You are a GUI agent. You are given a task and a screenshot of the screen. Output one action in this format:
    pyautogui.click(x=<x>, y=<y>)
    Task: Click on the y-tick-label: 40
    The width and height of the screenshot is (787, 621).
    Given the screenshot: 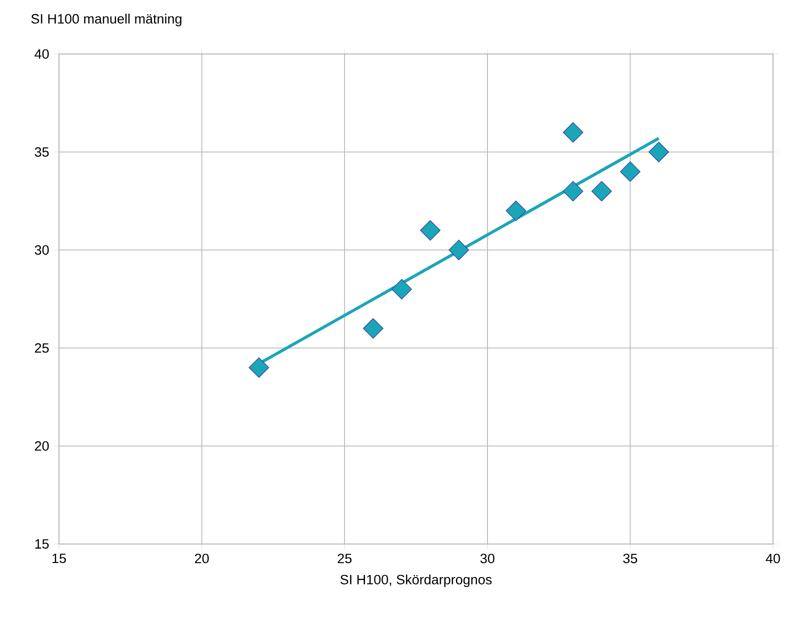 What is the action you would take?
    pyautogui.click(x=41, y=54)
    